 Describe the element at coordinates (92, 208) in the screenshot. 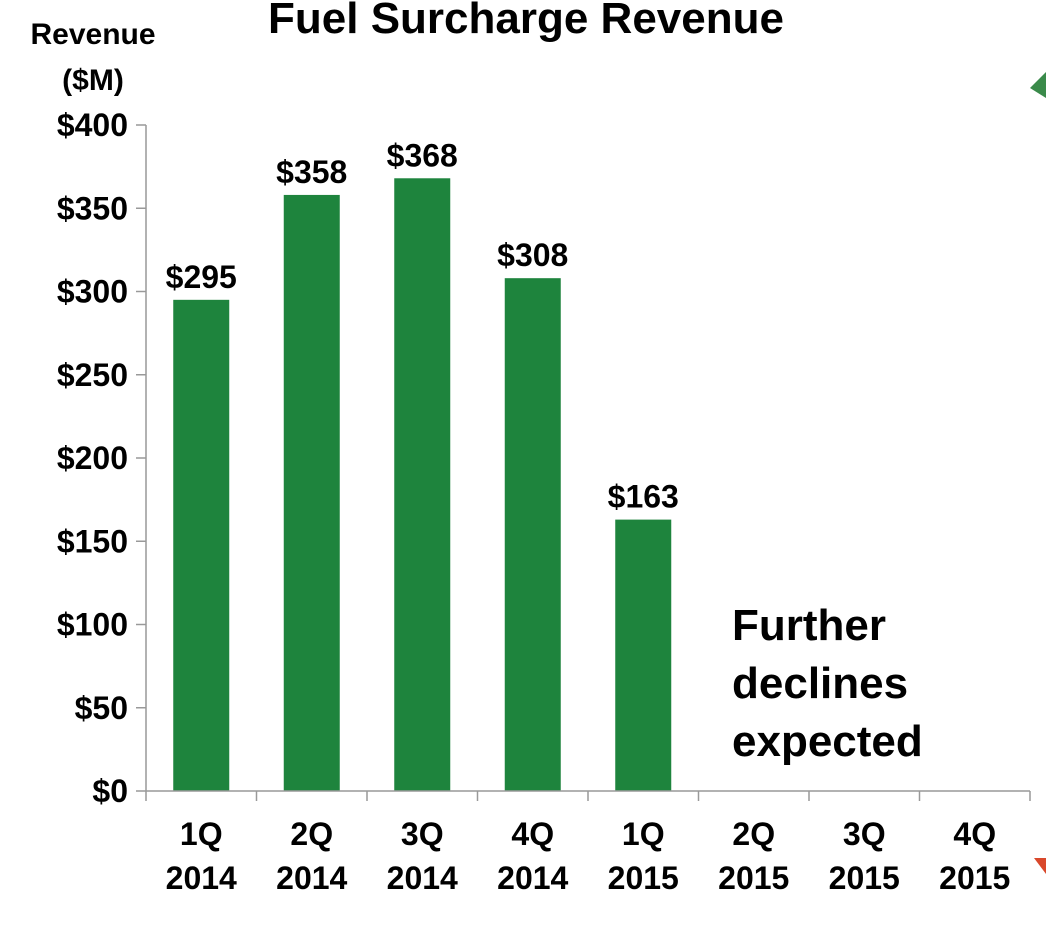

I see `y-tick-label: $350` at that location.